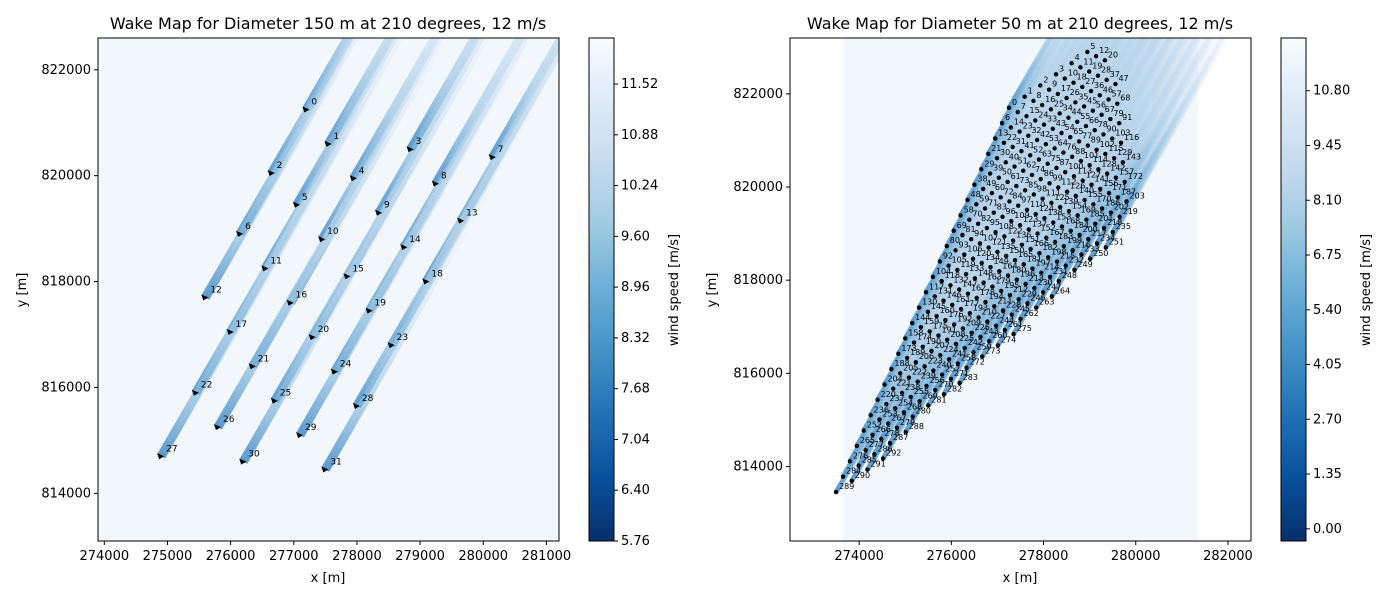  I want to click on turbine-label: 0, so click(314, 102).